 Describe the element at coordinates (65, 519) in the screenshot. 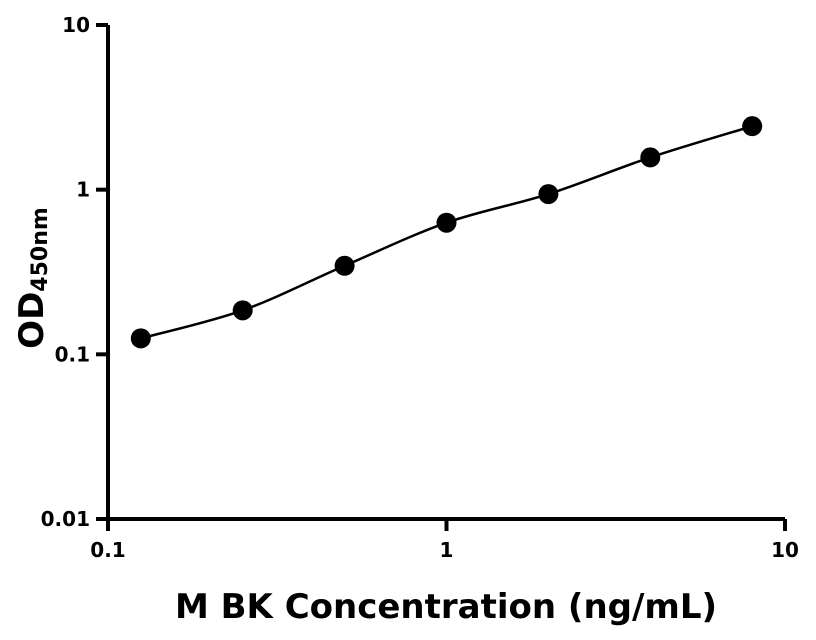

I see `y-tick-label-0: 0.01` at that location.